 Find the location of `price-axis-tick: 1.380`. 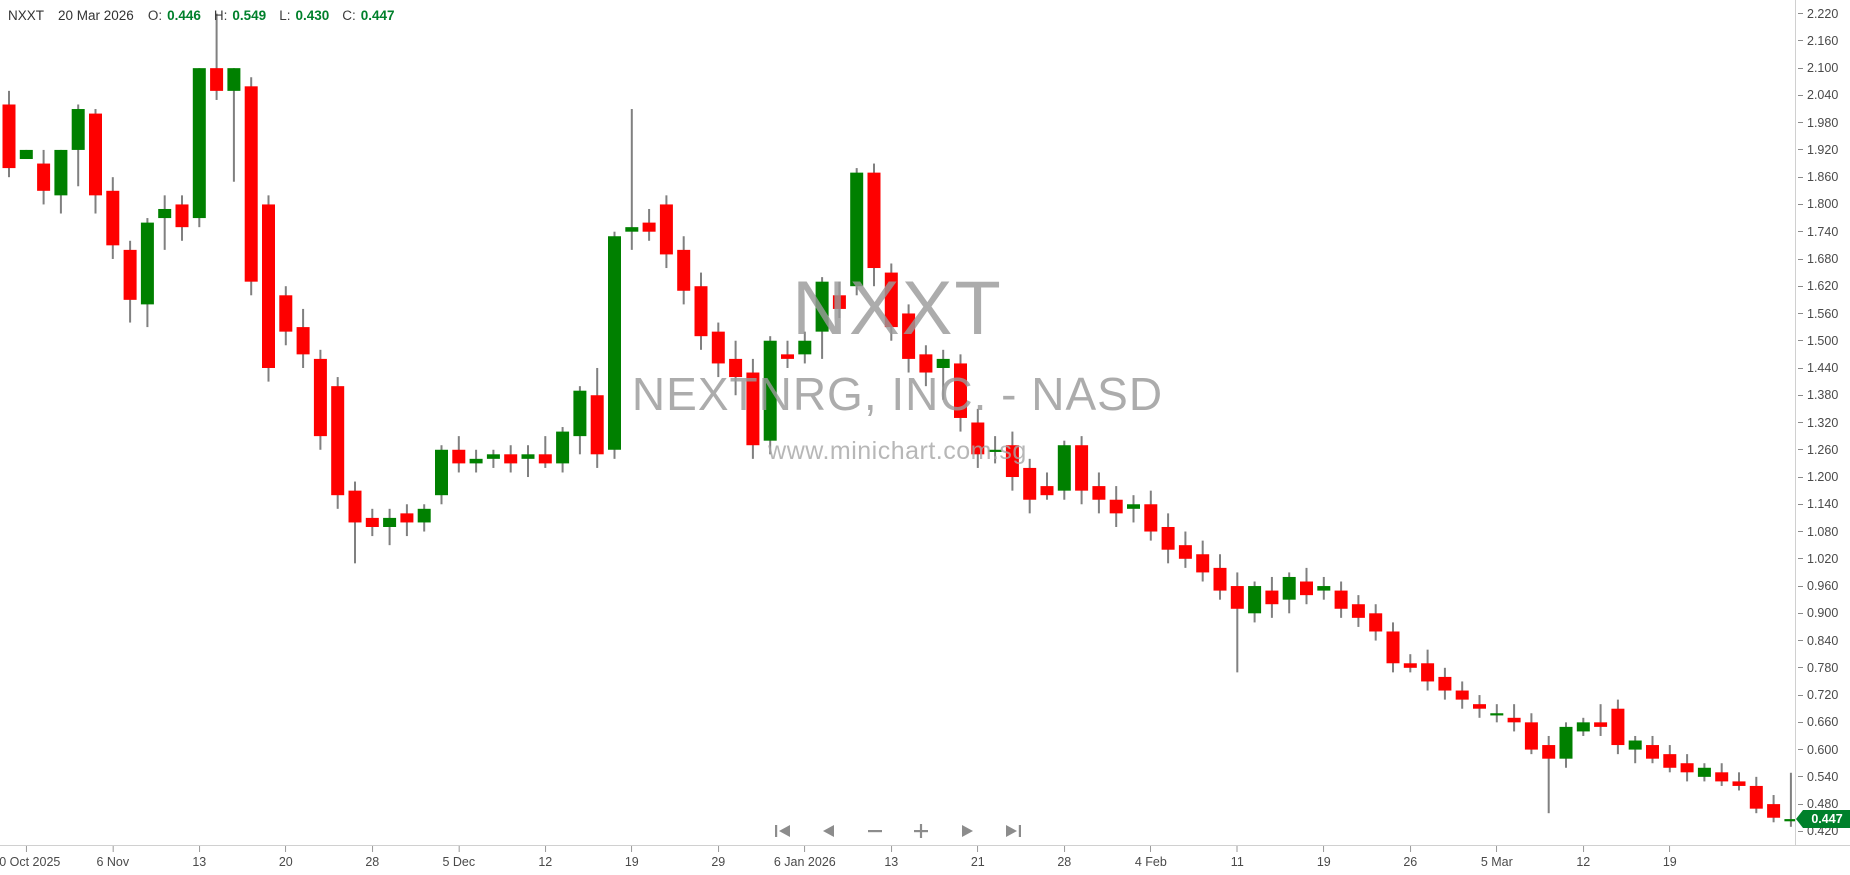

price-axis-tick: 1.380 is located at coordinates (1823, 395).